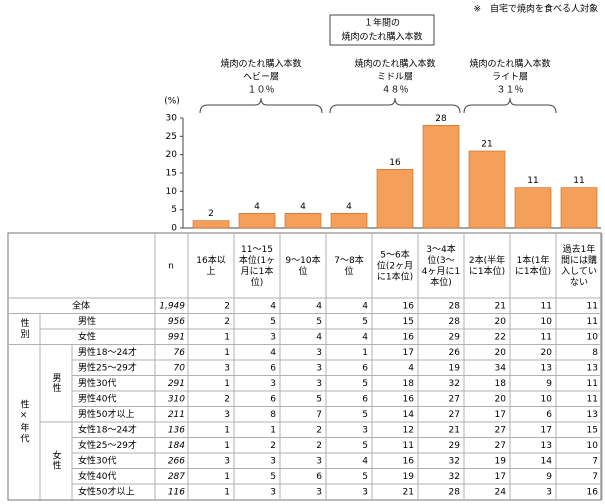 The width and height of the screenshot is (605, 504). I want to click on value-label: 2, so click(211, 214).